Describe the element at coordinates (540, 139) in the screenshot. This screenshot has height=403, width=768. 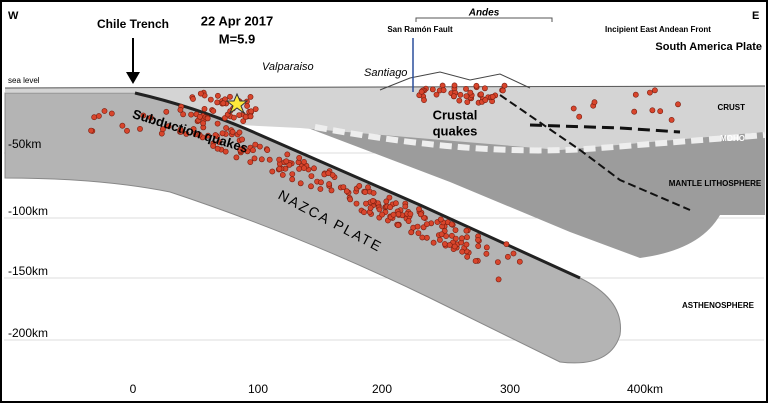
I see `moho-line` at that location.